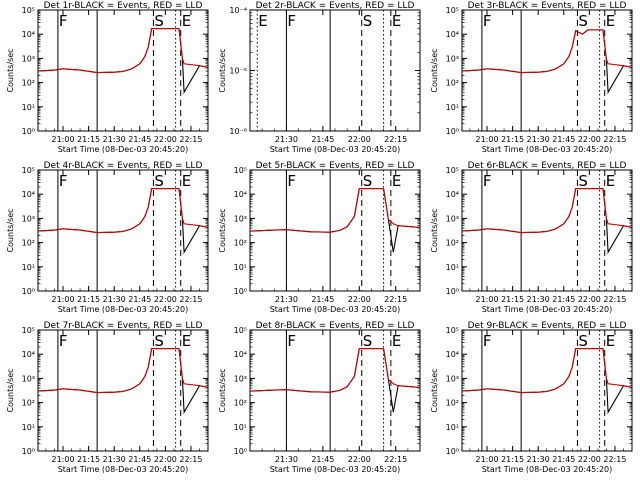 Image resolution: width=640 pixels, height=480 pixels. Describe the element at coordinates (238, 71) in the screenshot. I see `y-tick-label: 10⁻⁵` at that location.